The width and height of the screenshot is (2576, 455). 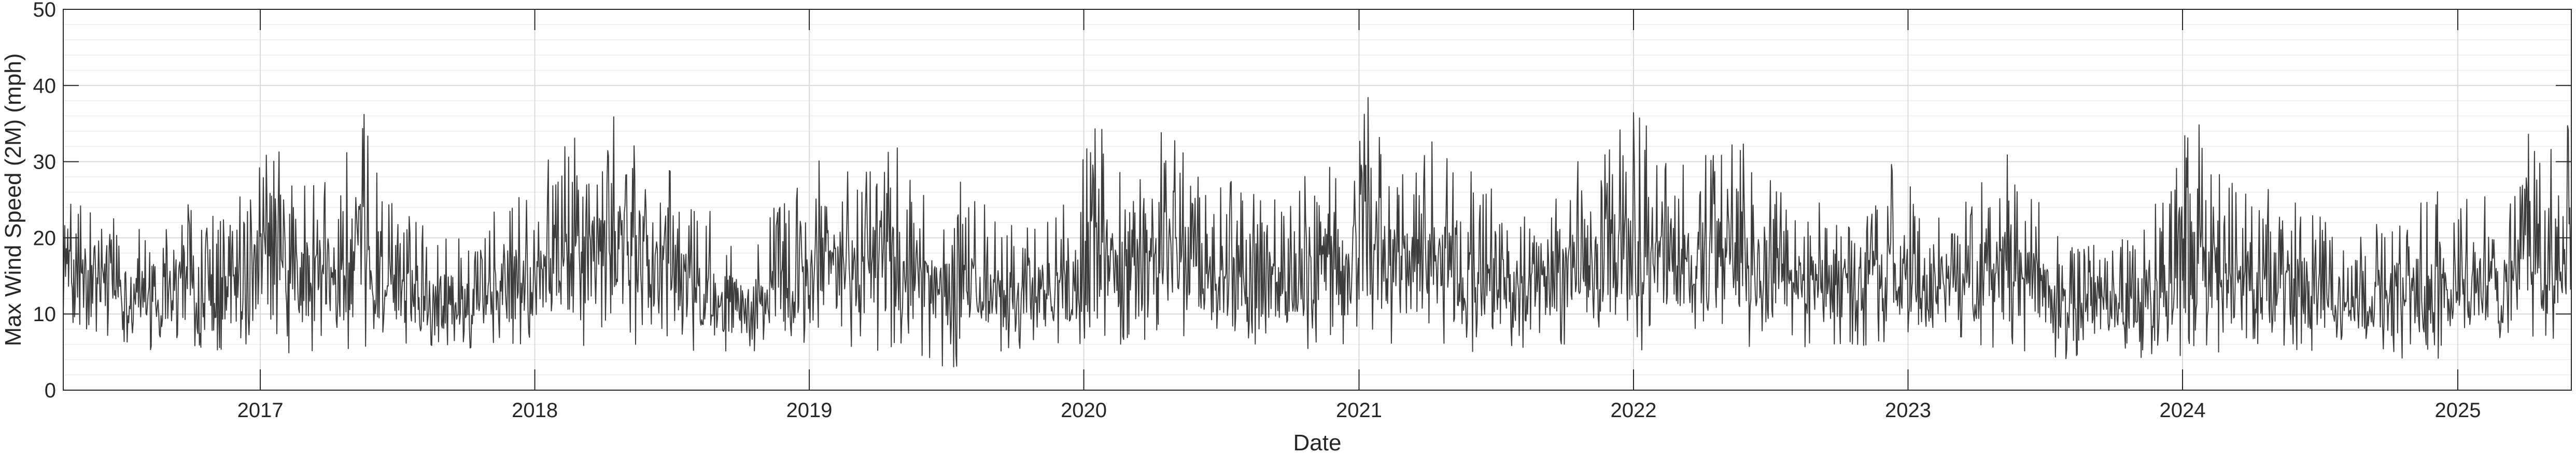 I want to click on x-axis-label: Date, so click(x=1317, y=442).